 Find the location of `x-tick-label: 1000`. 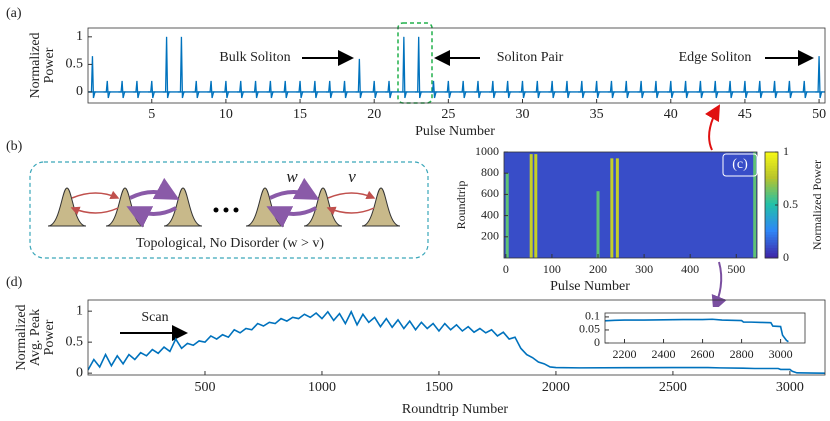

x-tick-label: 1000 is located at coordinates (322, 387).